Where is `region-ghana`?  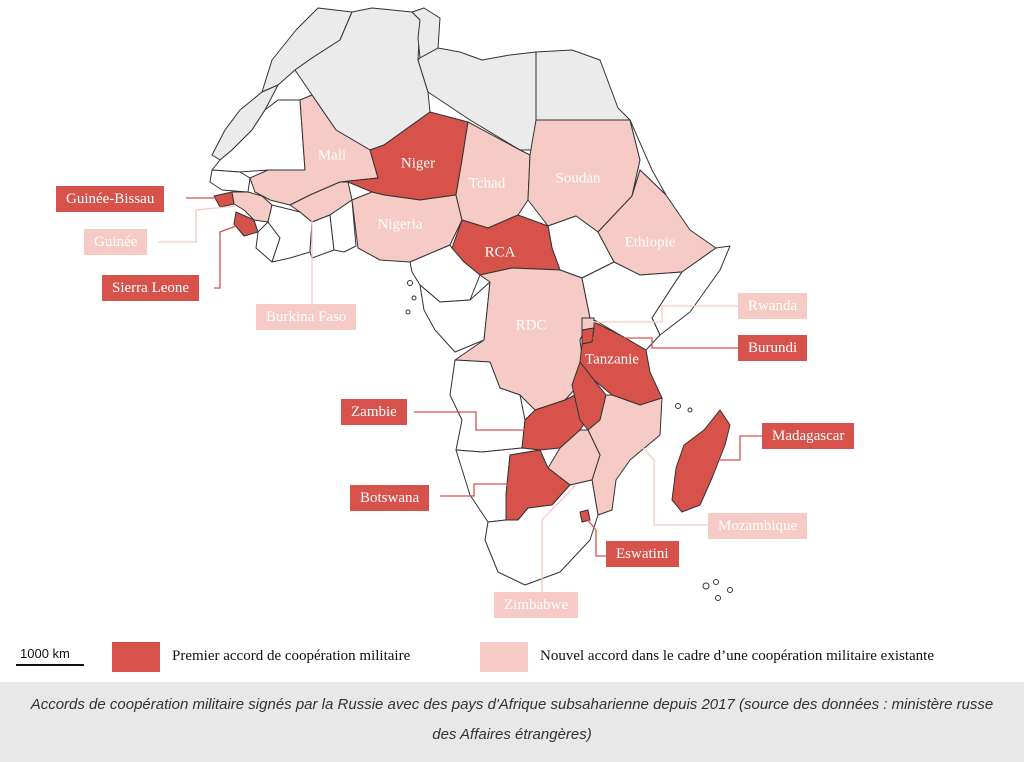
region-ghana is located at coordinates (322, 236).